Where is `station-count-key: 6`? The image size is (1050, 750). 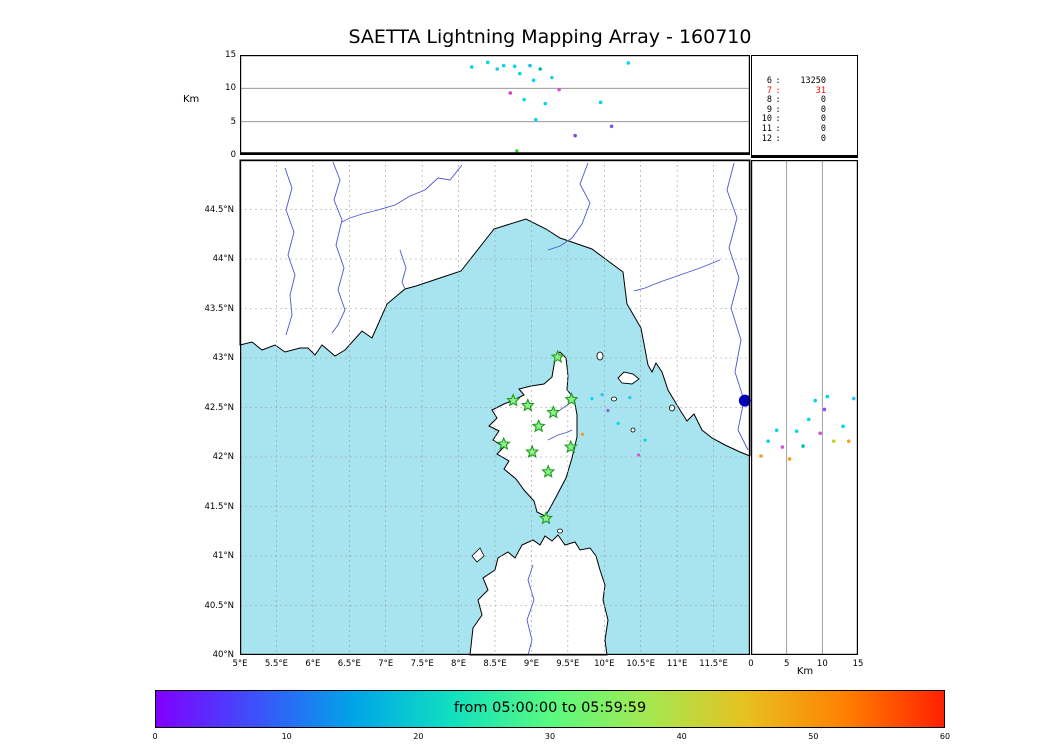
station-count-key: 6 is located at coordinates (769, 81).